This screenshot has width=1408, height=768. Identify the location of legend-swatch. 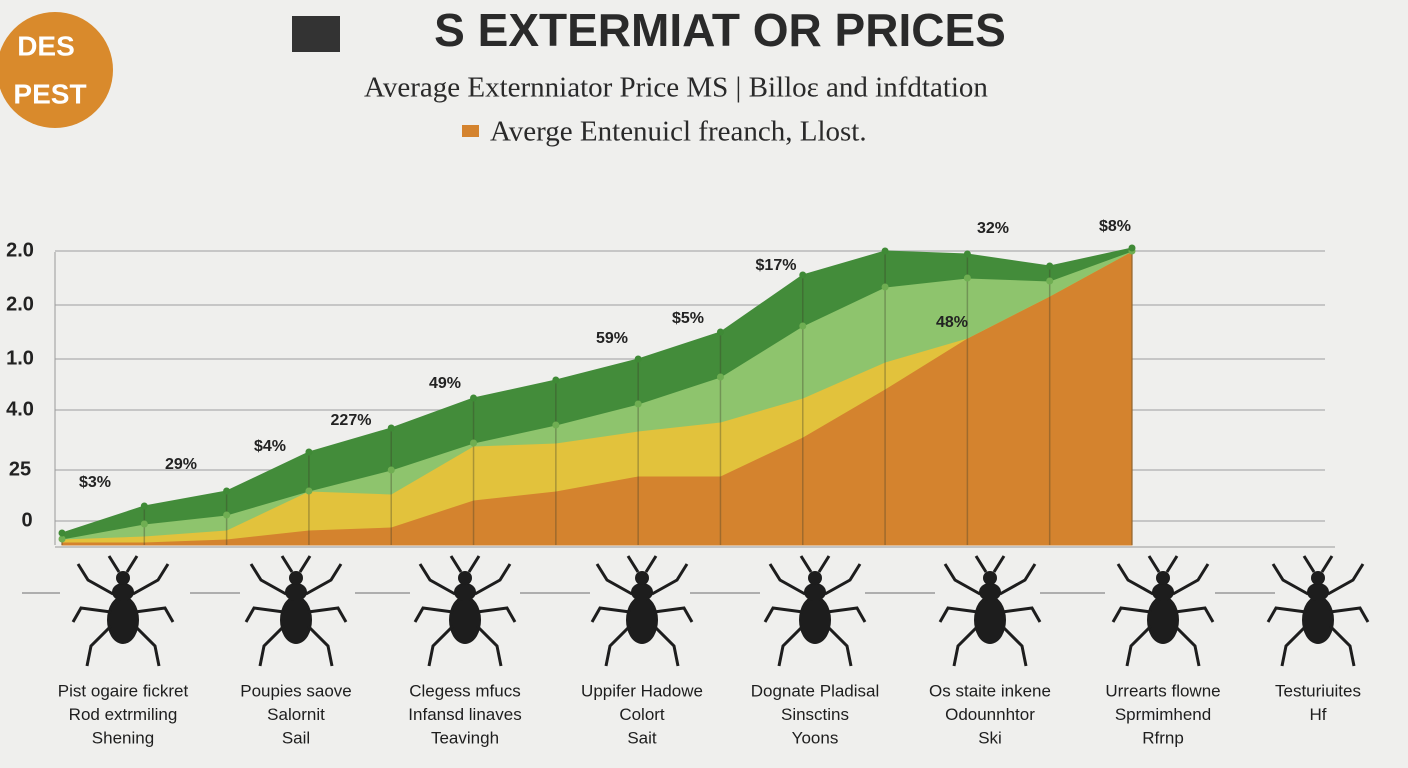
(470, 131).